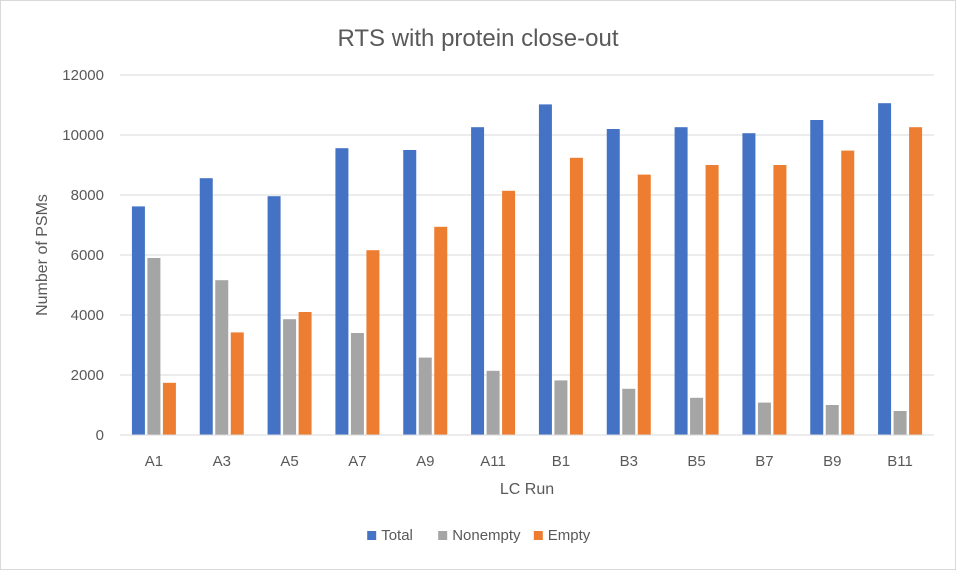 This screenshot has height=570, width=956. What do you see at coordinates (509, 312) in the screenshot?
I see `bar-empty-a11` at bounding box center [509, 312].